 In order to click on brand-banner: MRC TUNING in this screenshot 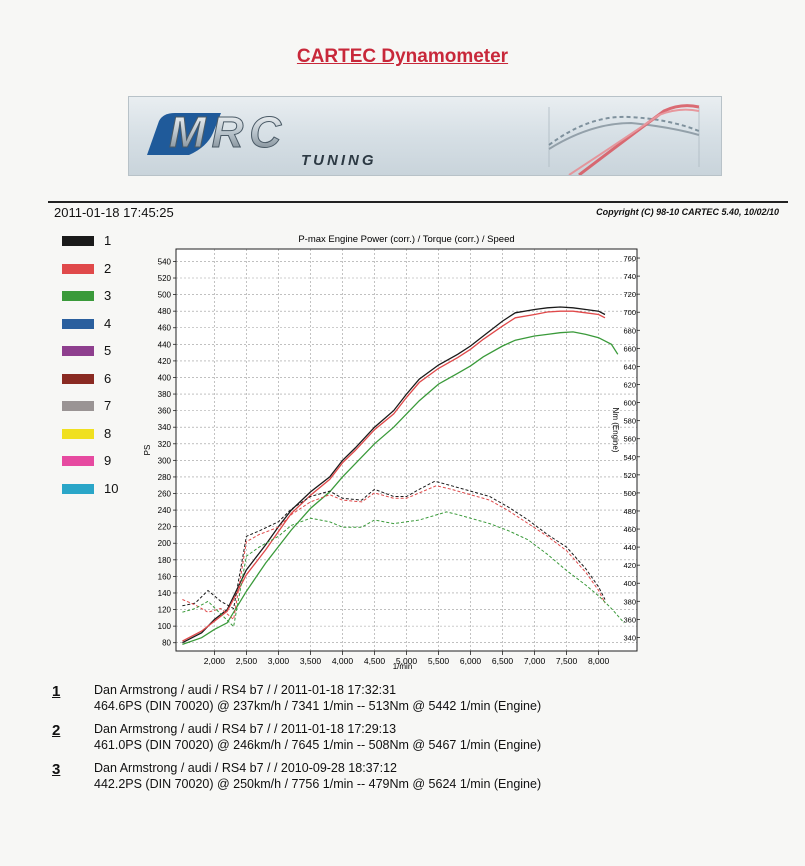, I will do `click(425, 136)`.